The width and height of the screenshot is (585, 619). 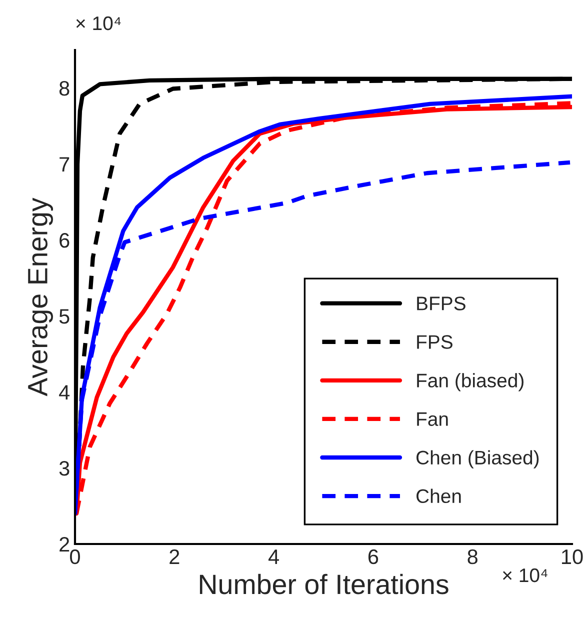 I want to click on y-tick-label: 5, so click(x=64, y=316).